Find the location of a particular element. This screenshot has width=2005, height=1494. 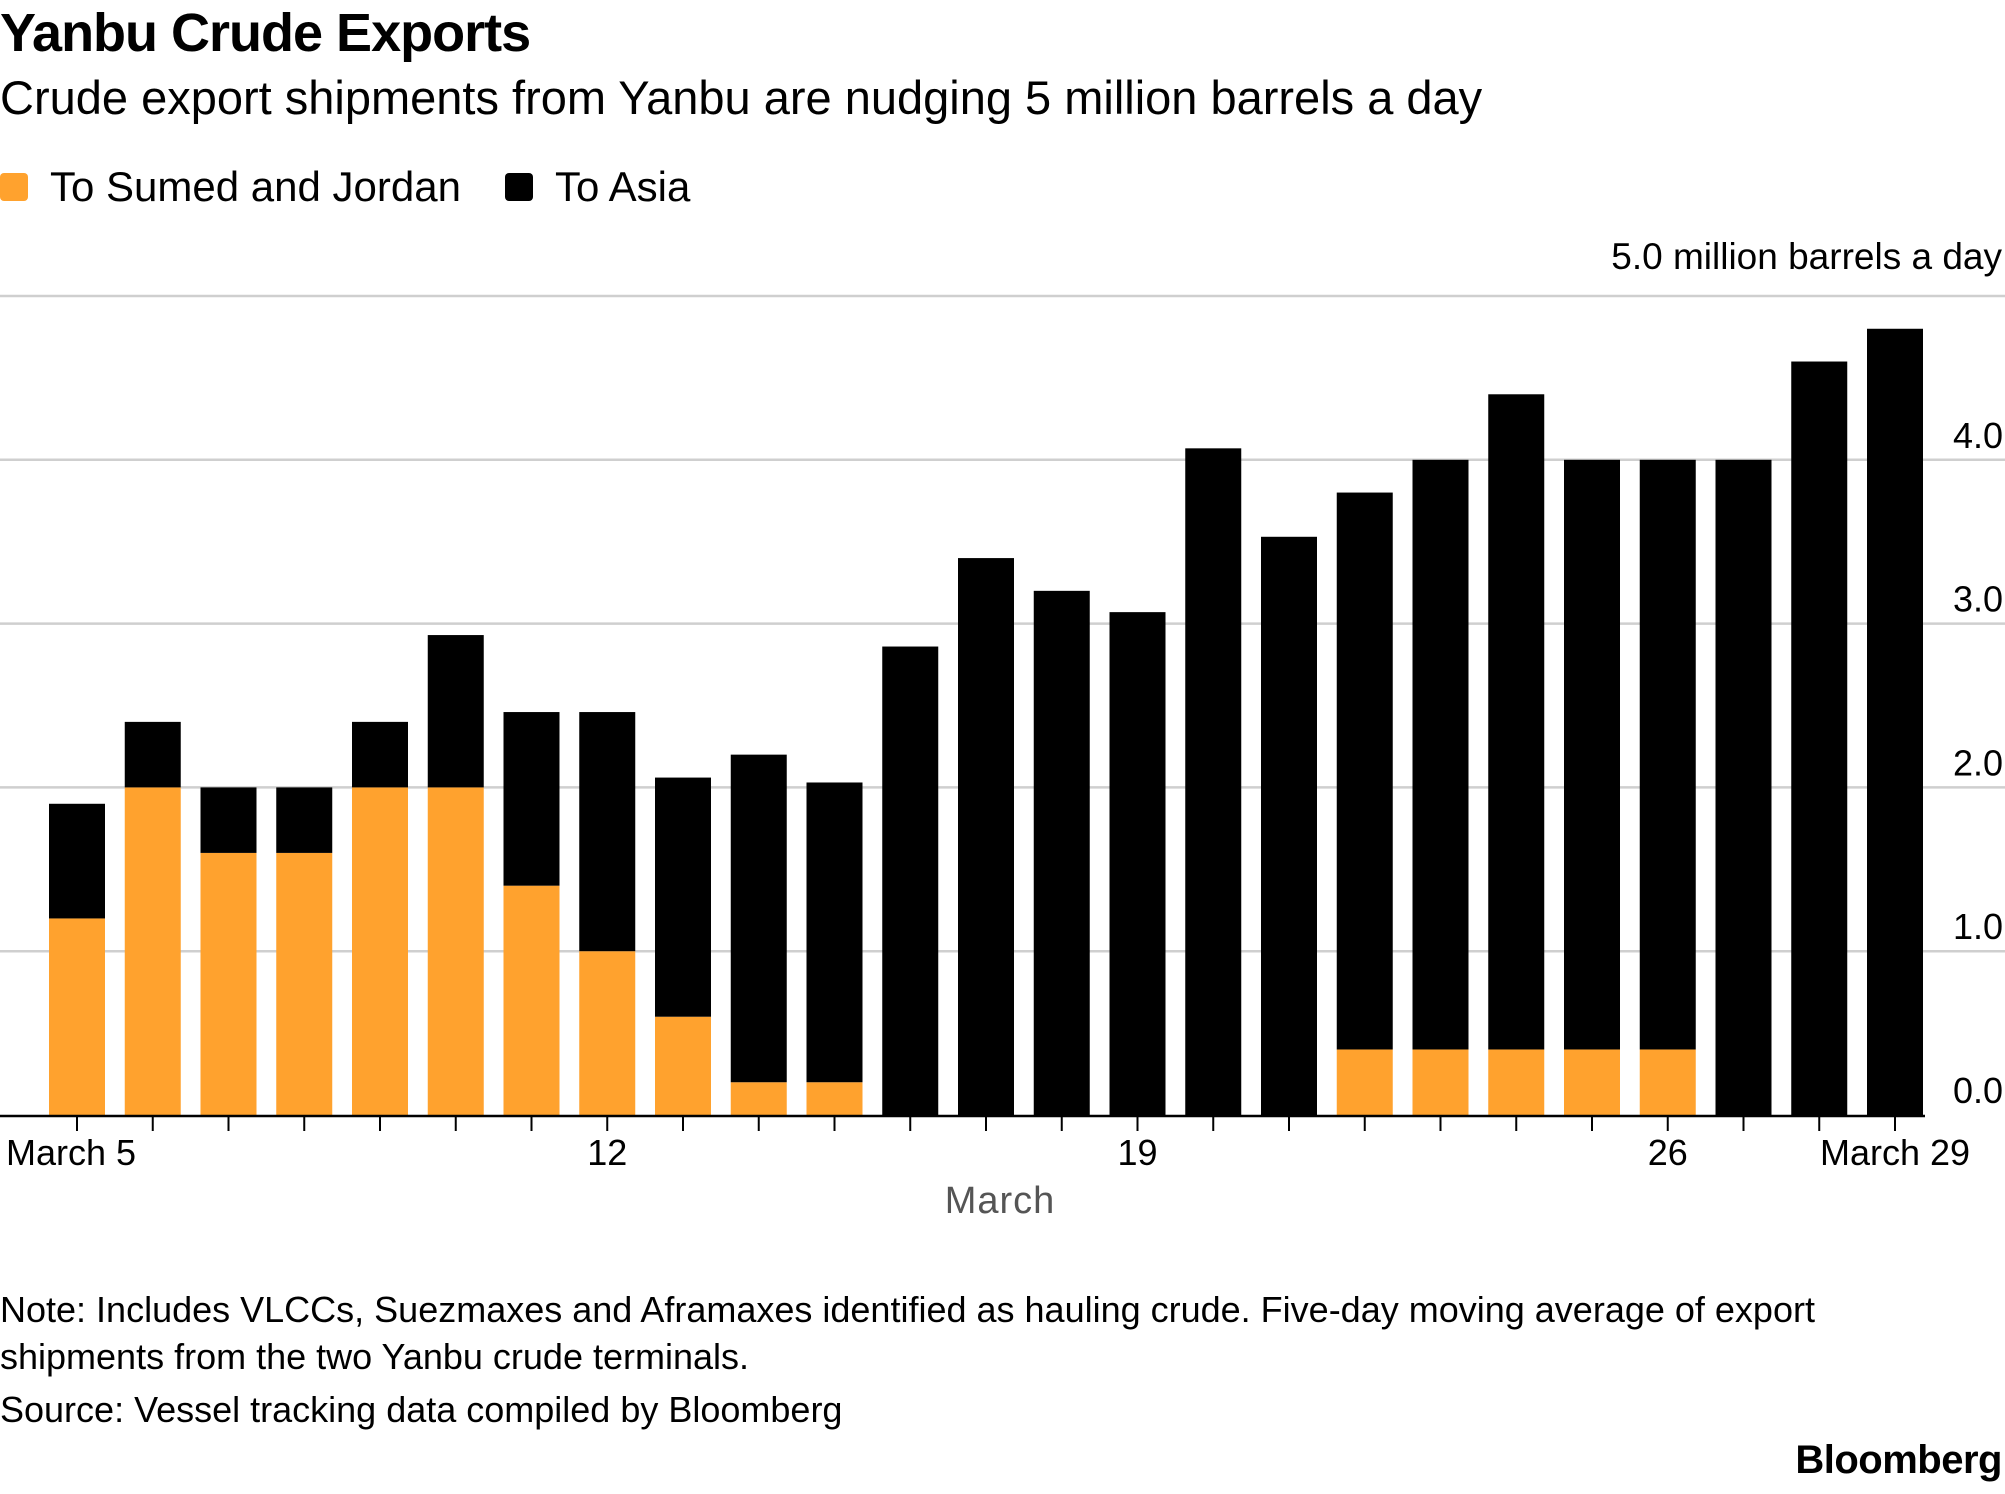

legend: To Sumed and Jordan To Asia is located at coordinates (367, 187).